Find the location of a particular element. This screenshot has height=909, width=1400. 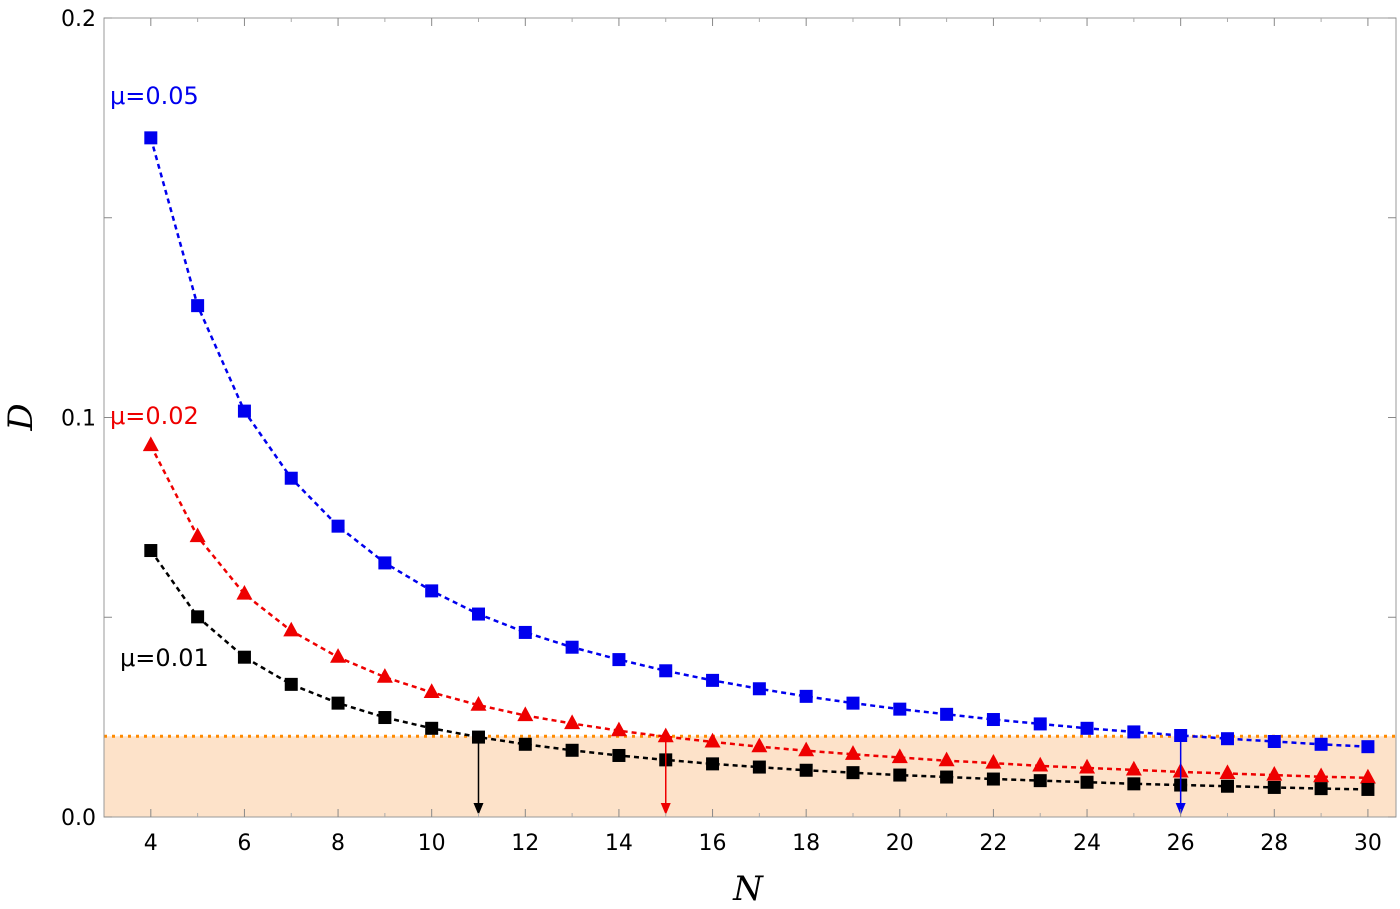

series-label: μ=0.02 is located at coordinates (154, 416).